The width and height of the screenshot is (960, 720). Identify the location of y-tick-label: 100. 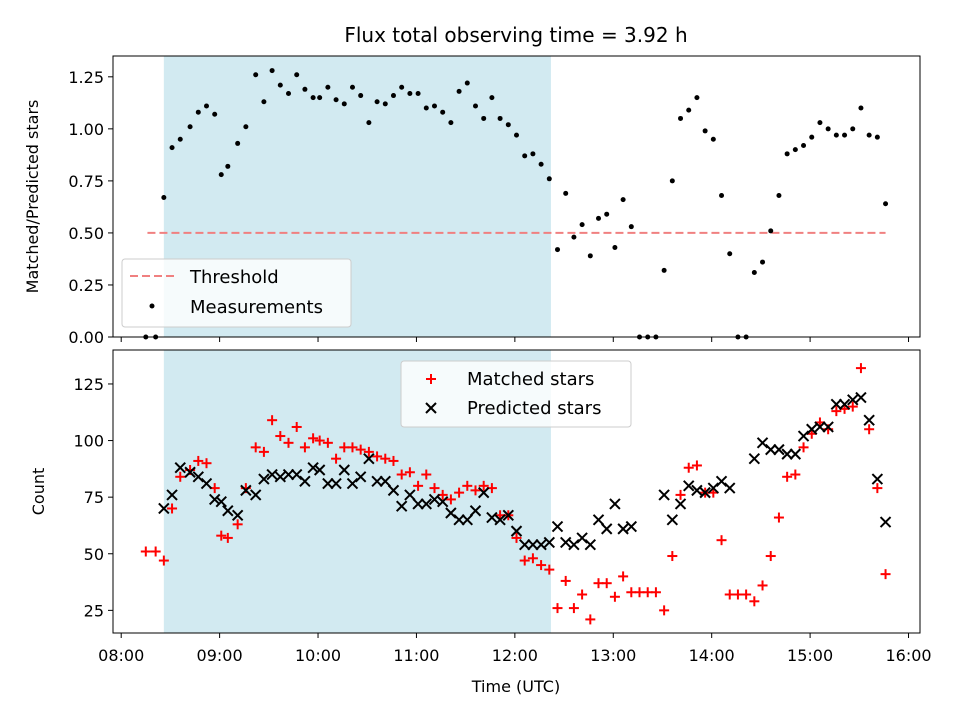
(88, 441).